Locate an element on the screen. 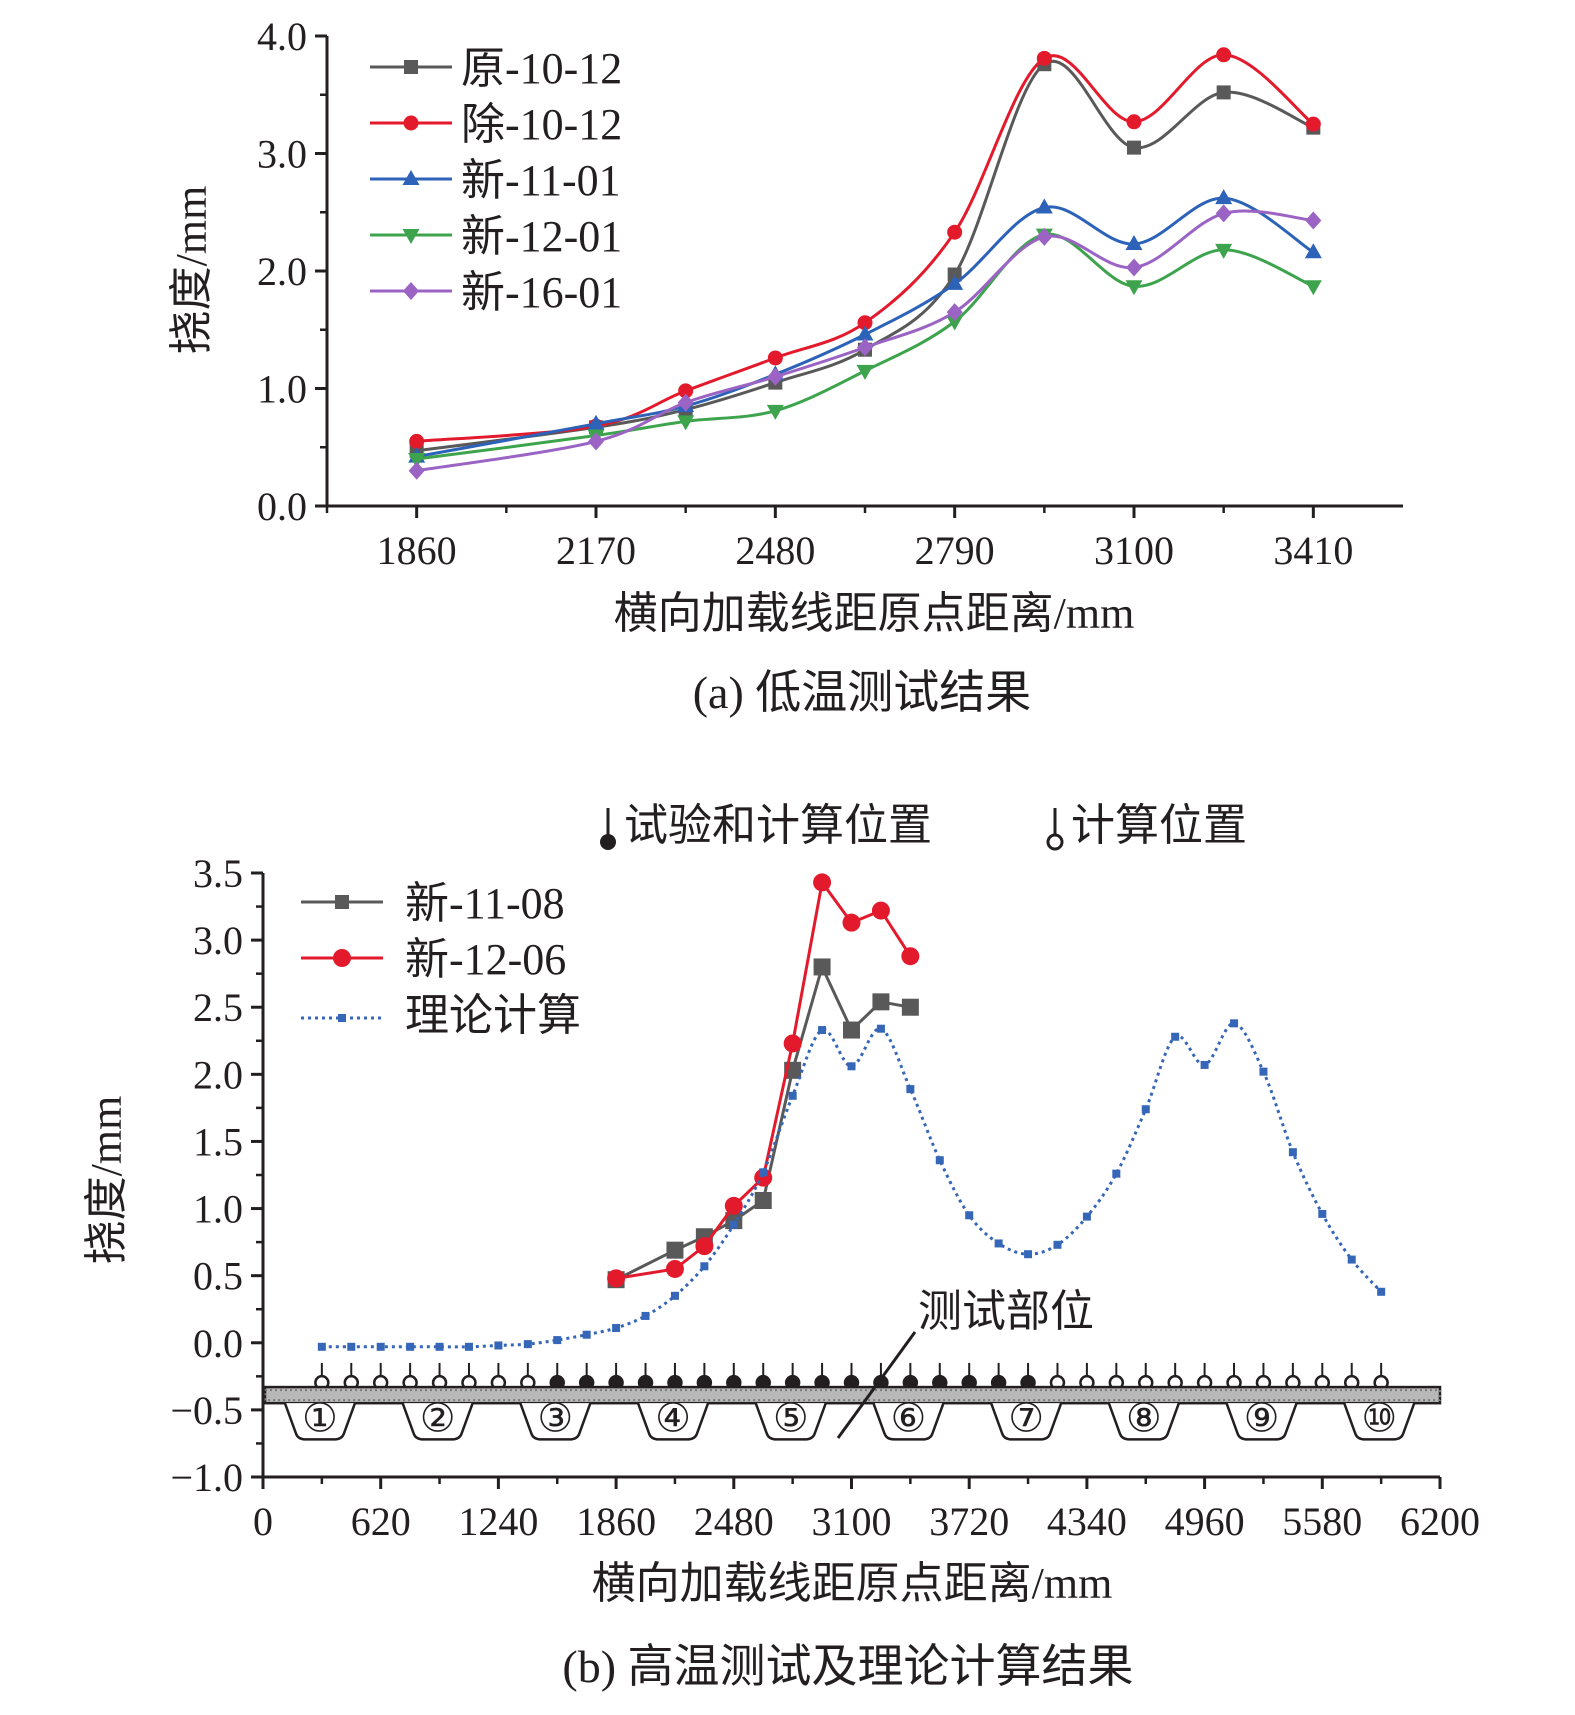 Image resolution: width=1575 pixels, height=1715 pixels. chart-b-legend-label: 新-12-06 is located at coordinates (485, 959).